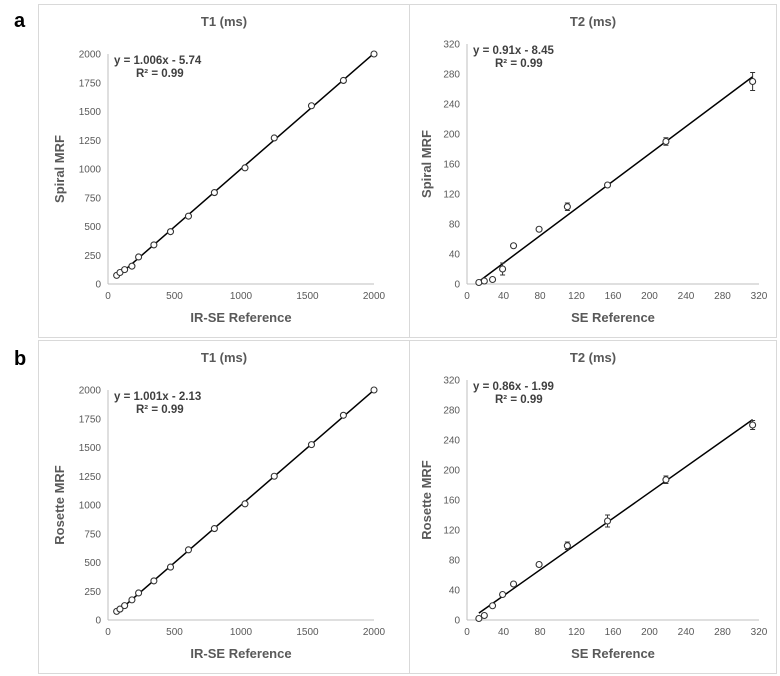  I want to click on x-axis-label: SE Reference, so click(613, 653).